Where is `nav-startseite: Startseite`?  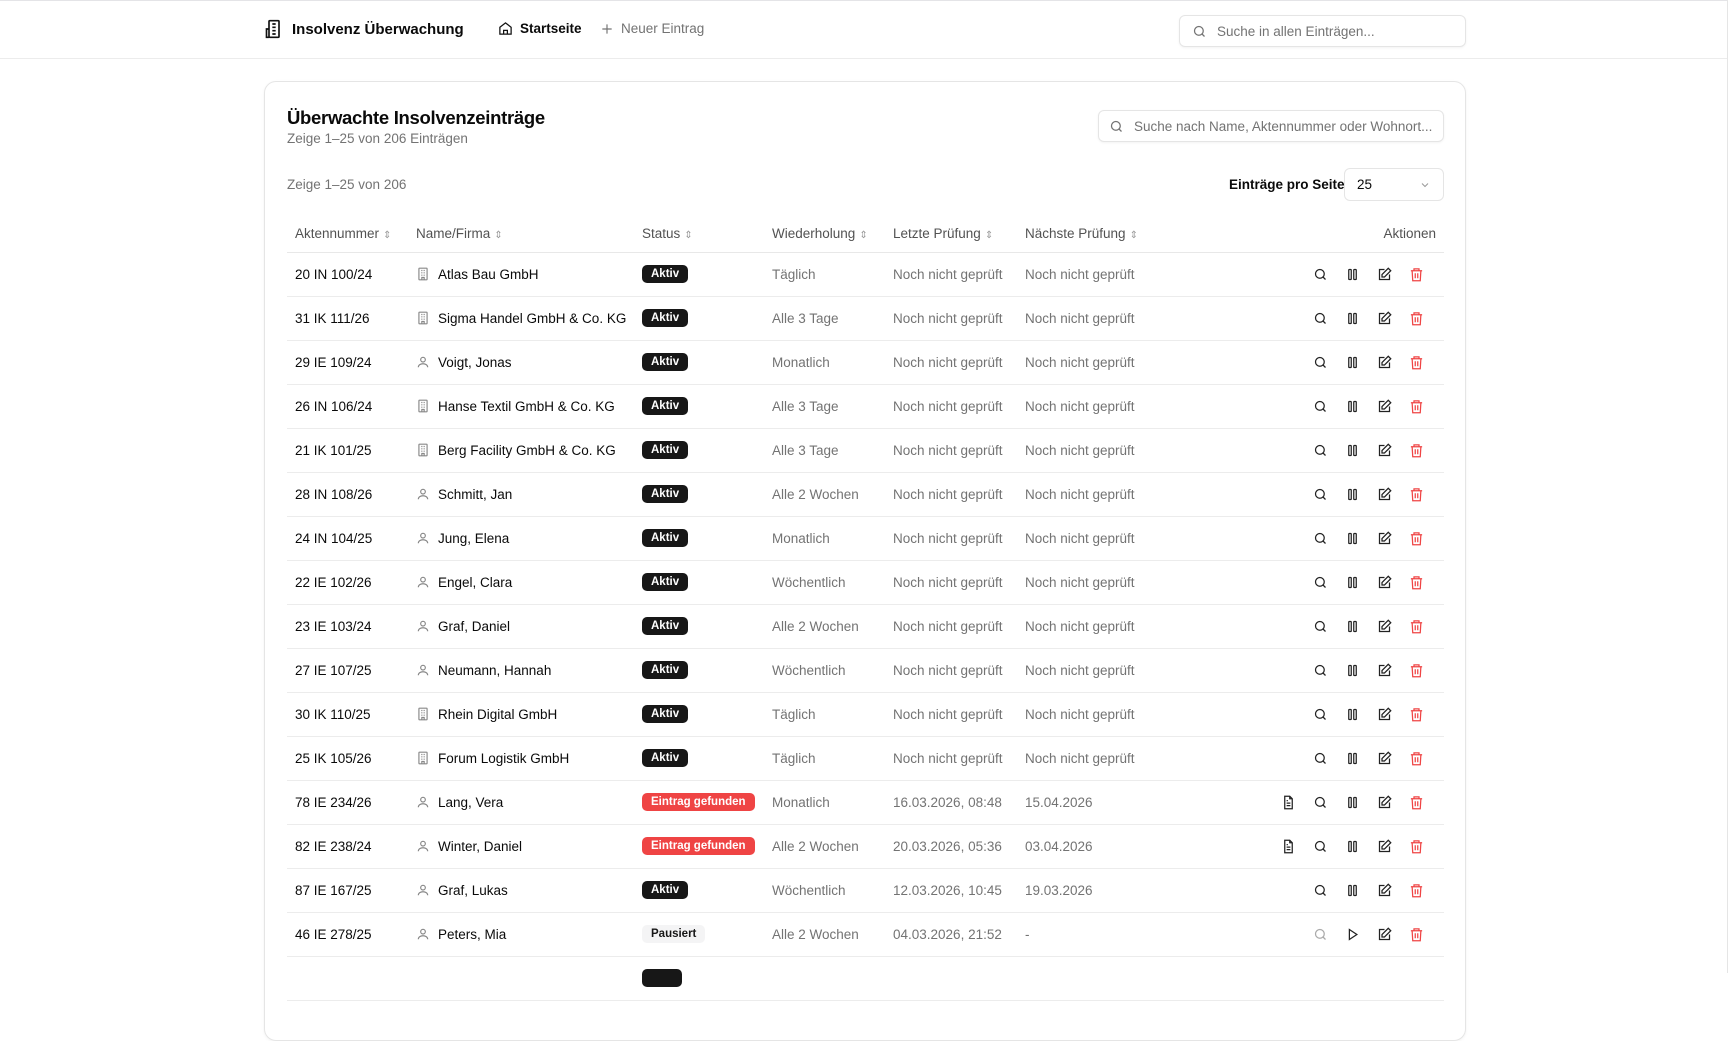 nav-startseite: Startseite is located at coordinates (540, 28).